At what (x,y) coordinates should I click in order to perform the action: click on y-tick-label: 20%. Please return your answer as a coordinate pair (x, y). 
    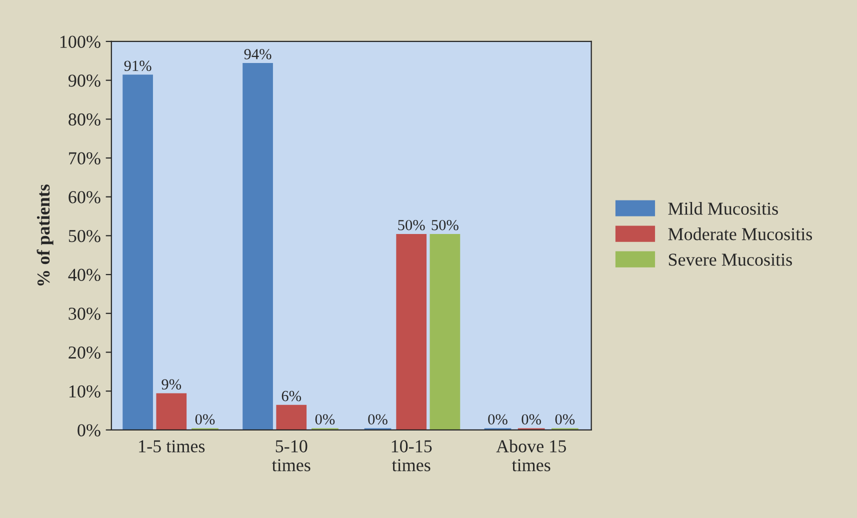
    Looking at the image, I should click on (84, 352).